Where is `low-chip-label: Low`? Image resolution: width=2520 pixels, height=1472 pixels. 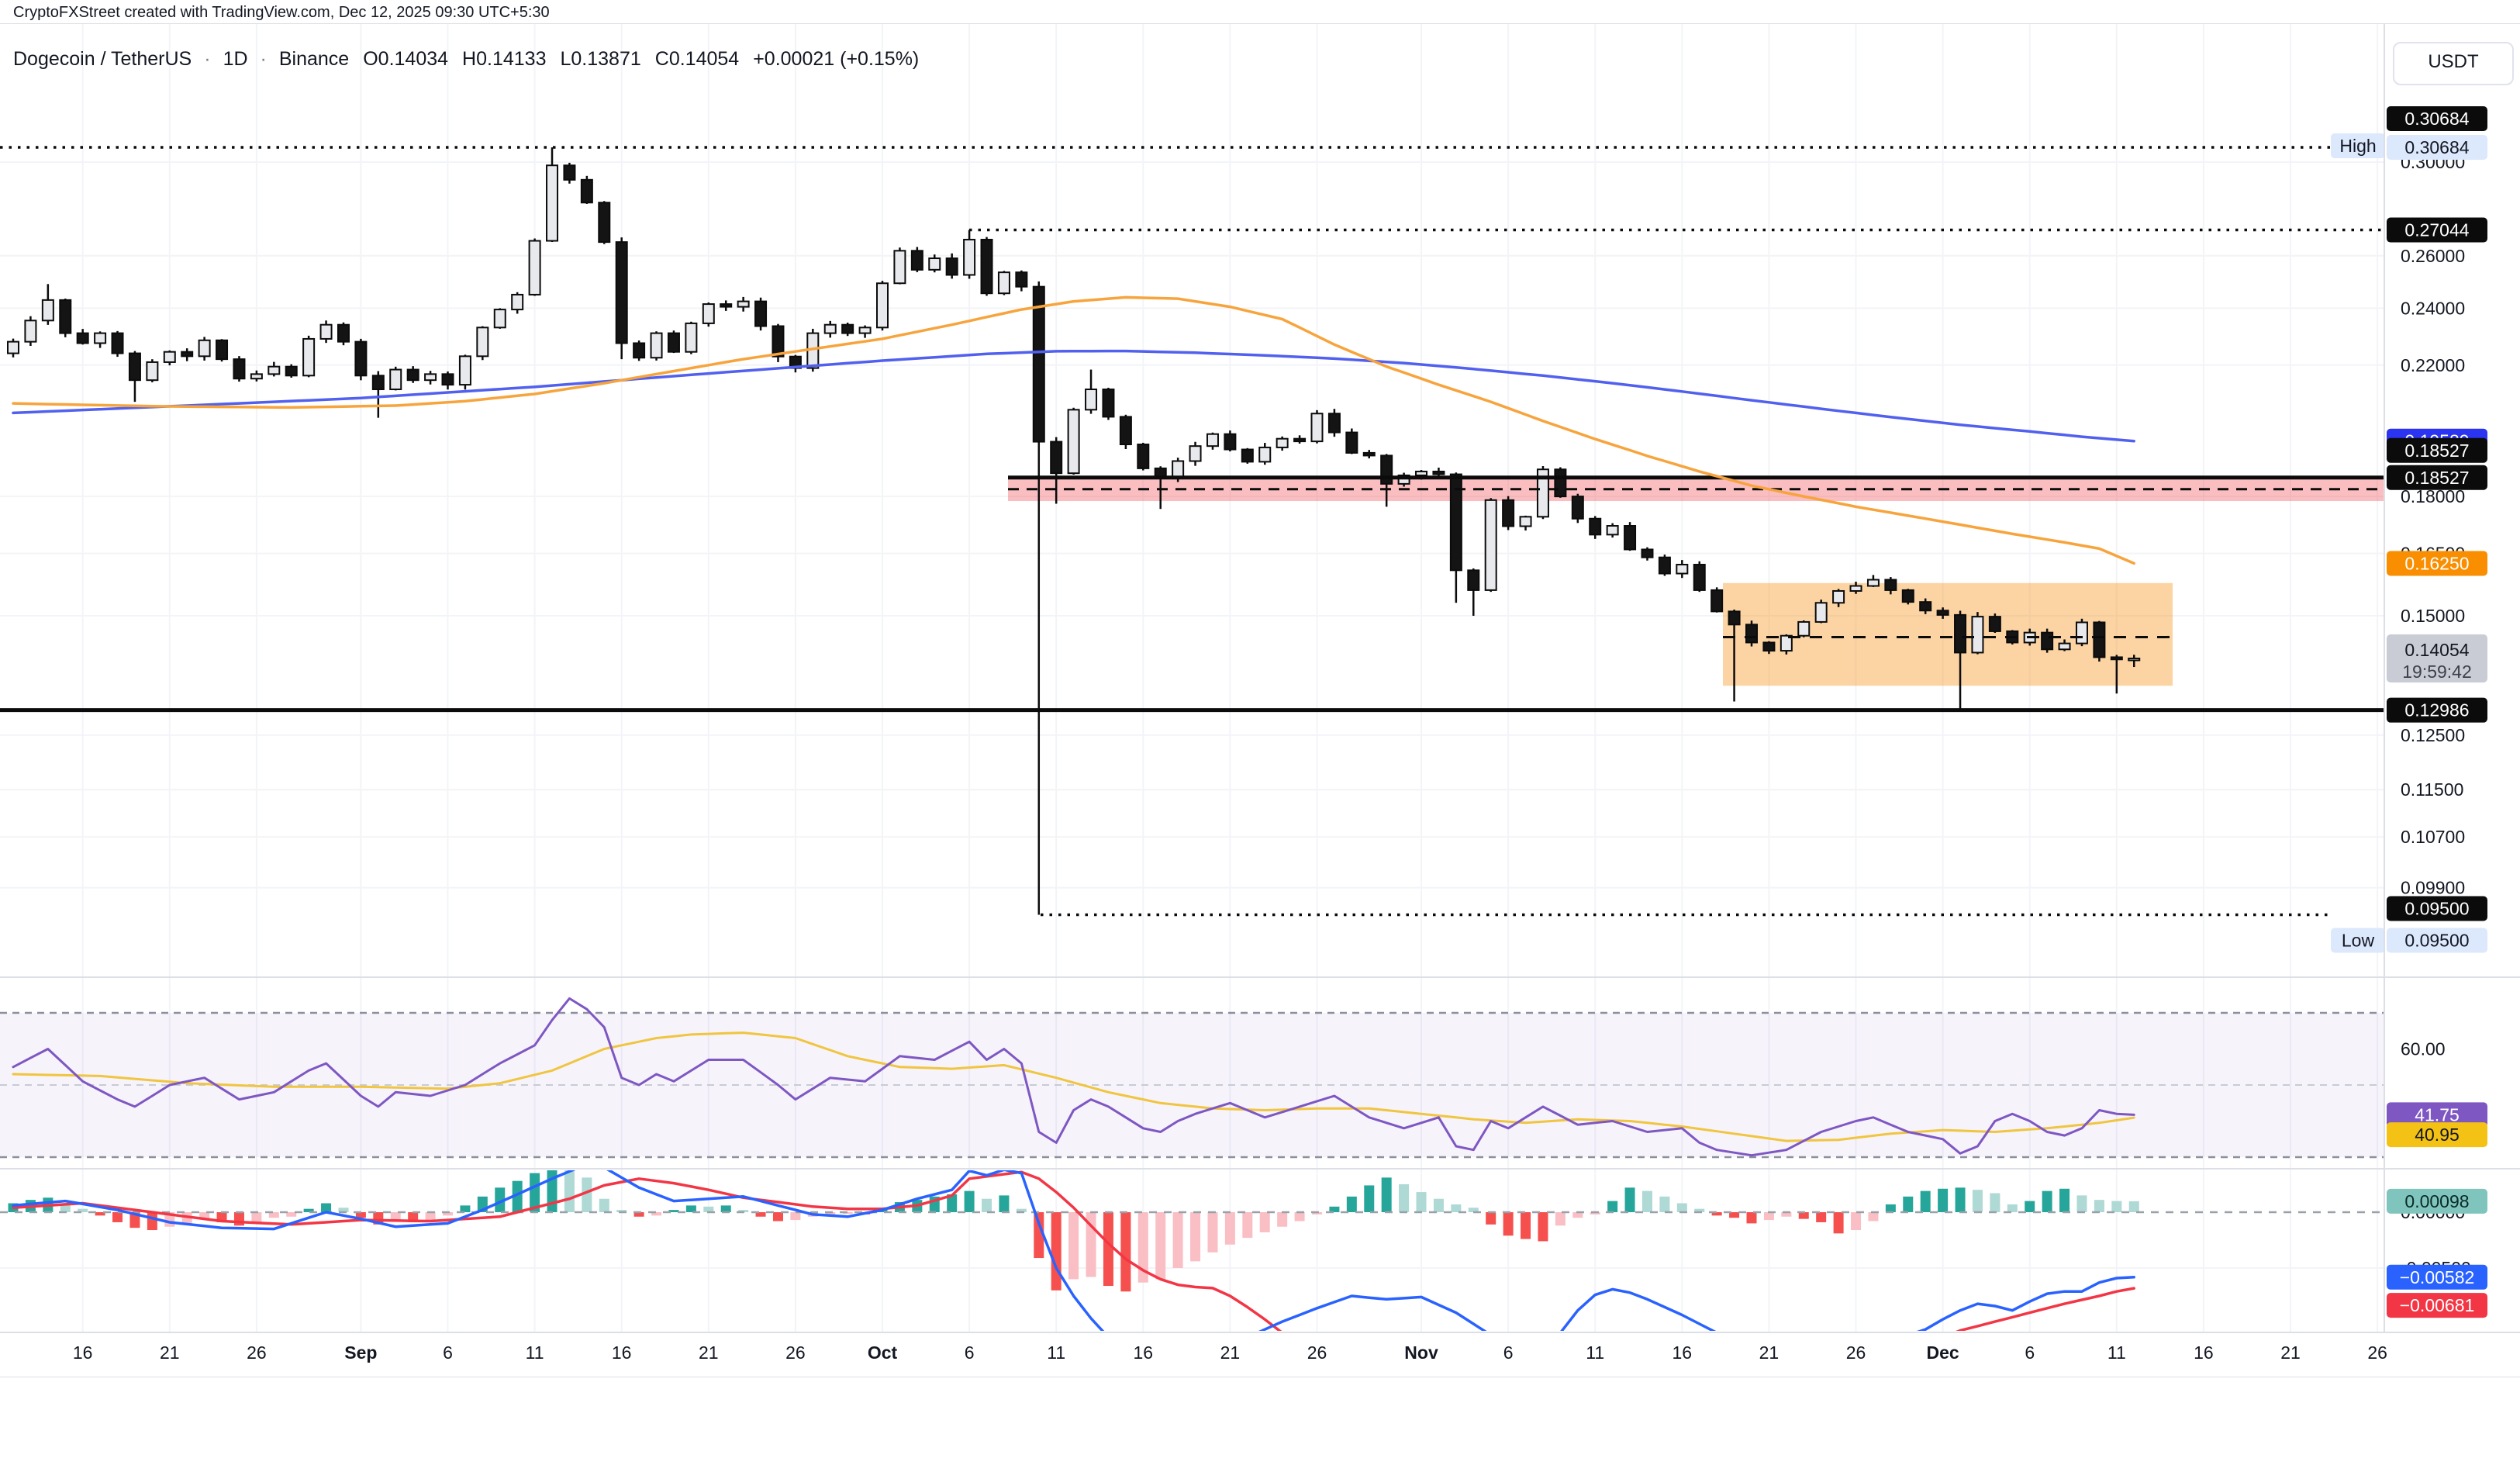
low-chip-label: Low is located at coordinates (2358, 940).